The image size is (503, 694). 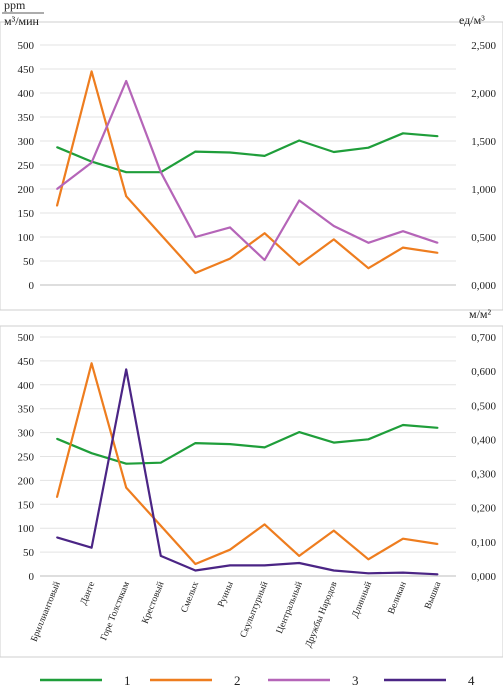 What do you see at coordinates (483, 440) in the screenshot?
I see `right-tick-label: 0,400` at bounding box center [483, 440].